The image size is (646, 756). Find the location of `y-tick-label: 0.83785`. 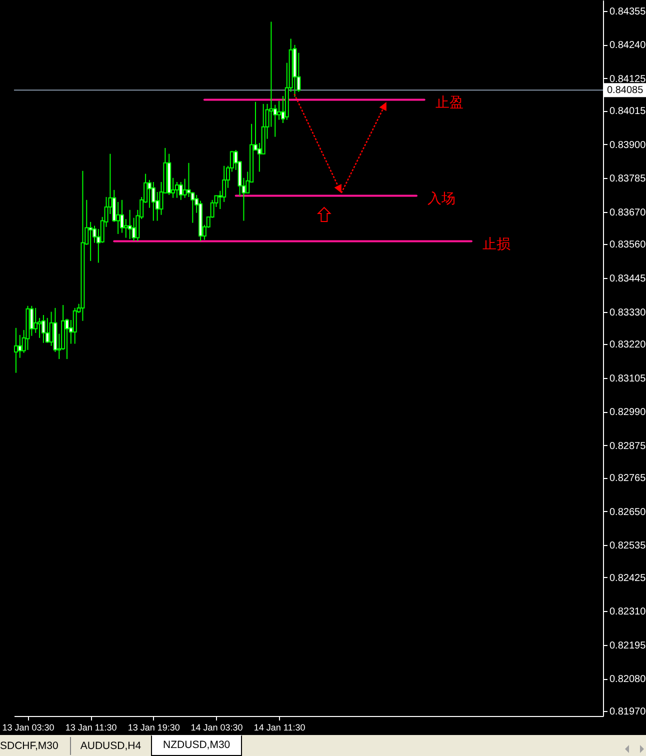

y-tick-label: 0.83785 is located at coordinates (628, 179).